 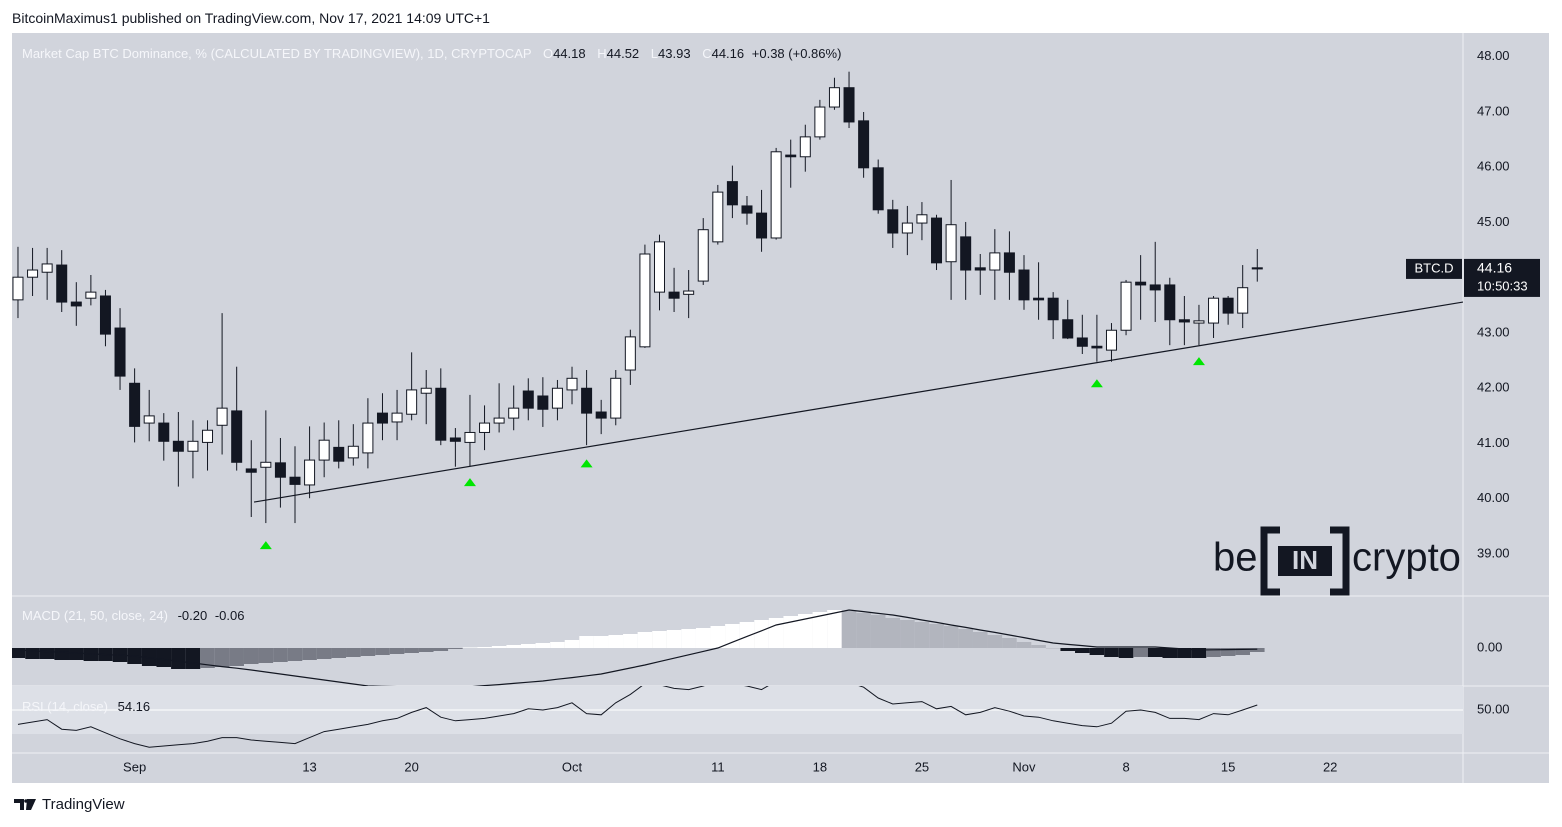 I want to click on x-tick-label: 25, so click(x=922, y=766).